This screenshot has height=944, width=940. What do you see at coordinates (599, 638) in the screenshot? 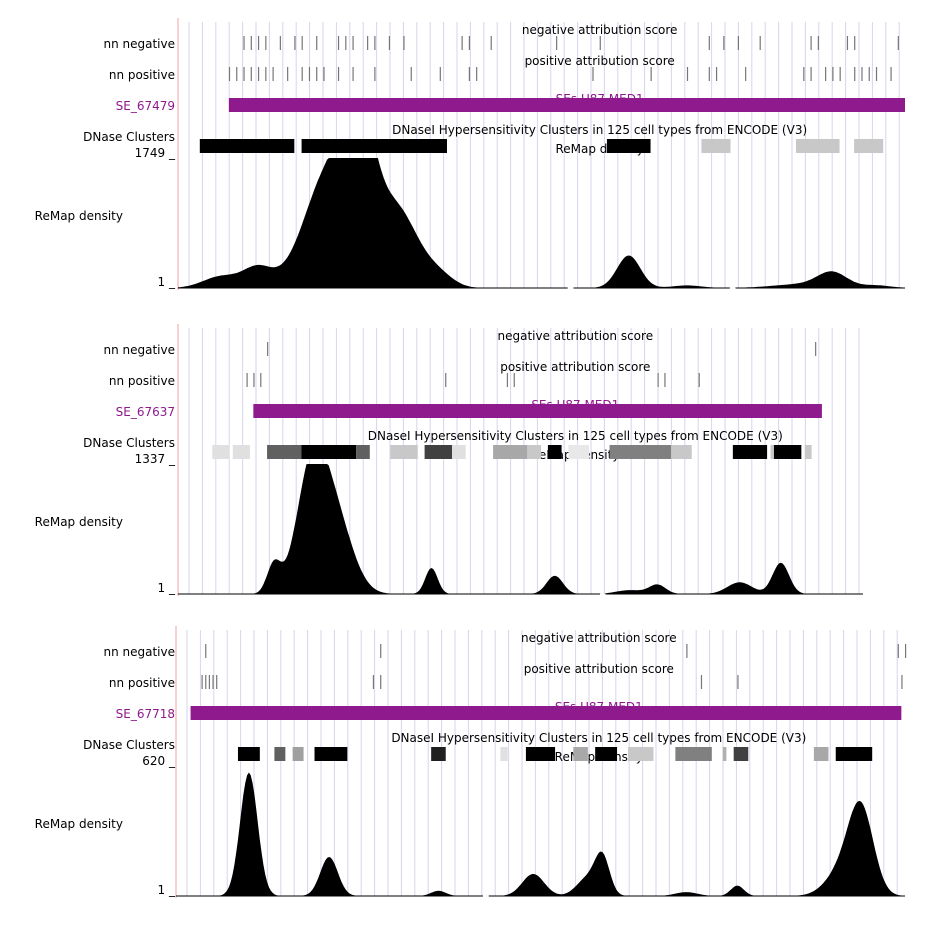
I see `track-title-negative: negative attribution score` at bounding box center [599, 638].